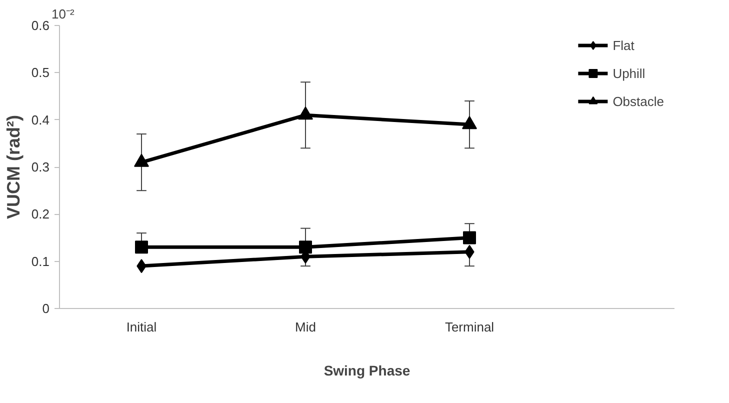 The height and width of the screenshot is (403, 729). I want to click on x-tick-label: Initial, so click(141, 327).